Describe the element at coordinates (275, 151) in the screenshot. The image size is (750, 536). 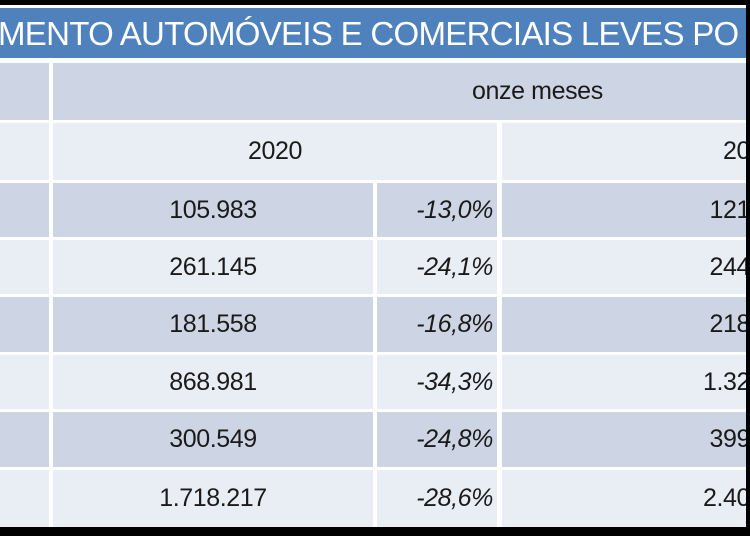
I see `year-left-cell: 2020` at that location.